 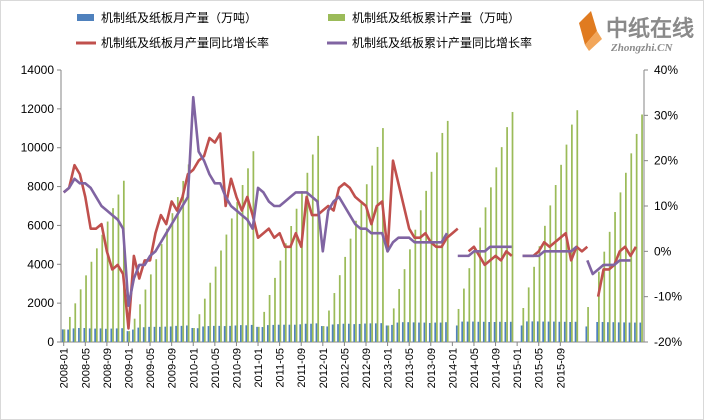 What do you see at coordinates (38, 70) in the screenshot?
I see `left-axis-tick-label: 14000` at bounding box center [38, 70].